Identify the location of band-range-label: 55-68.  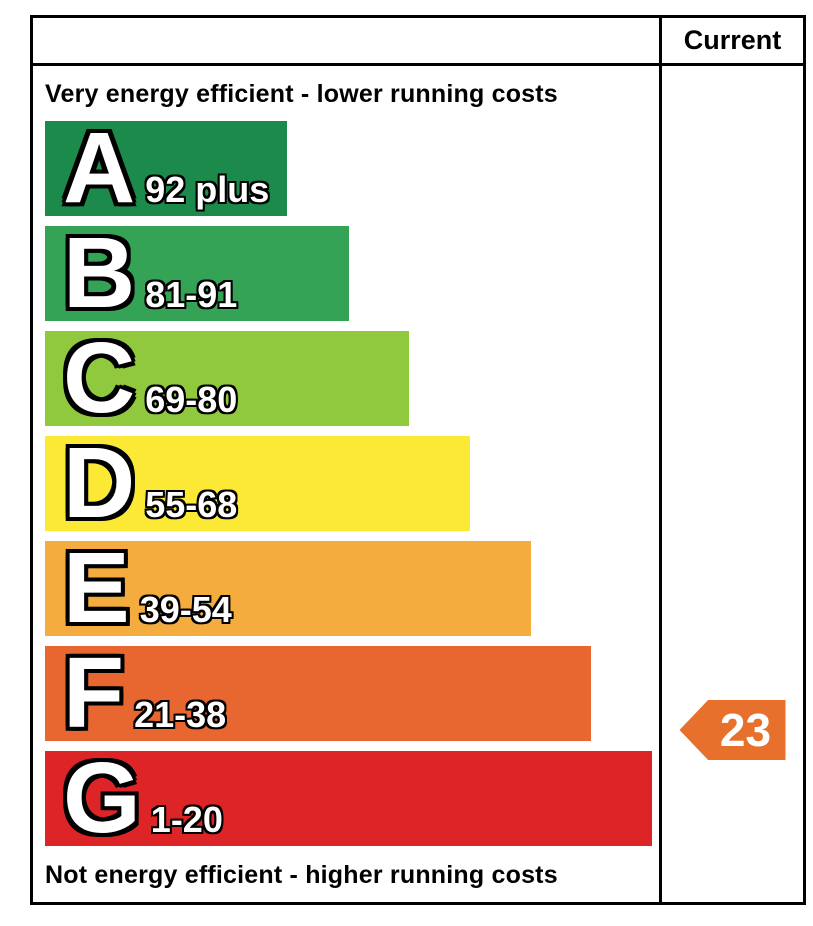
(191, 504).